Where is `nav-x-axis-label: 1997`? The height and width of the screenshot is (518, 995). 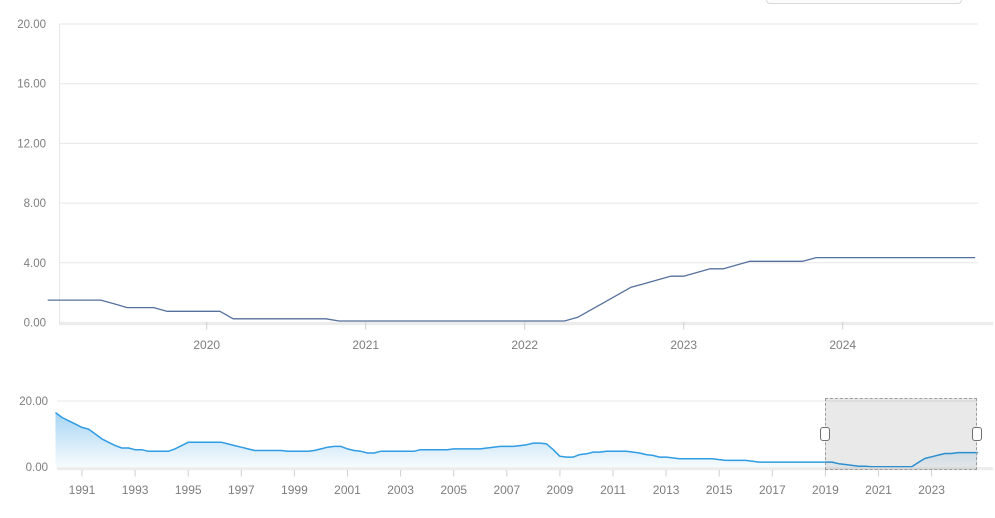
nav-x-axis-label: 1997 is located at coordinates (241, 490).